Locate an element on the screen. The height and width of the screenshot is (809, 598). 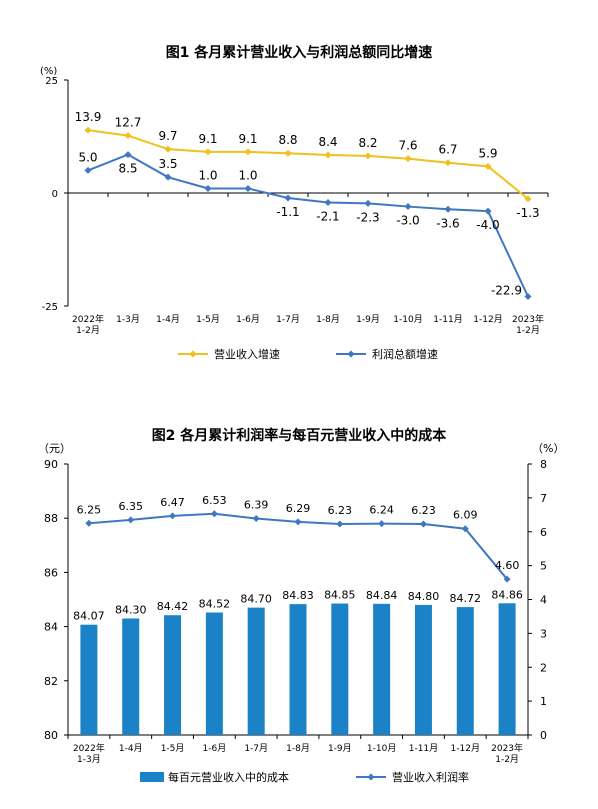
y-left-tick-label: 80 is located at coordinates (51, 735).